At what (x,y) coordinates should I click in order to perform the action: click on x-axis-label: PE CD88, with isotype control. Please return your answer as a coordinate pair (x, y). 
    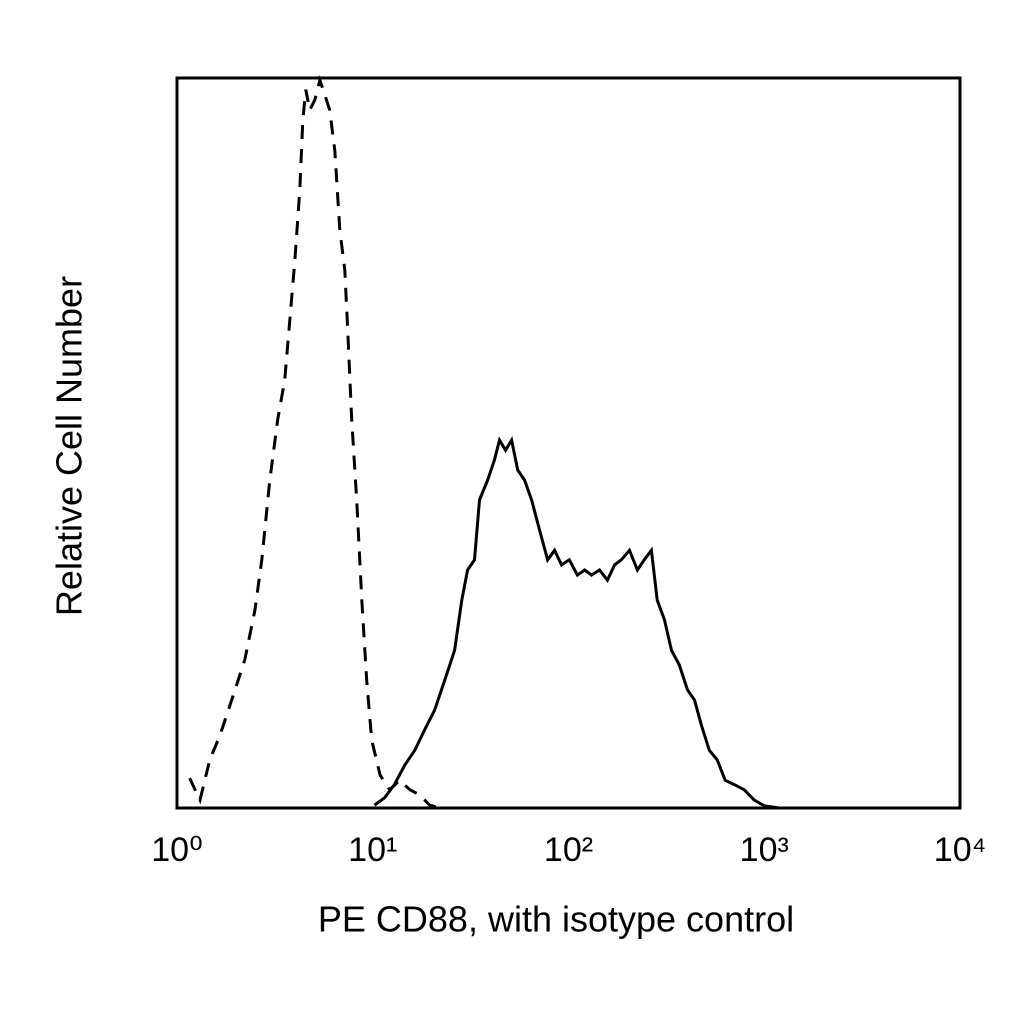
    Looking at the image, I should click on (556, 919).